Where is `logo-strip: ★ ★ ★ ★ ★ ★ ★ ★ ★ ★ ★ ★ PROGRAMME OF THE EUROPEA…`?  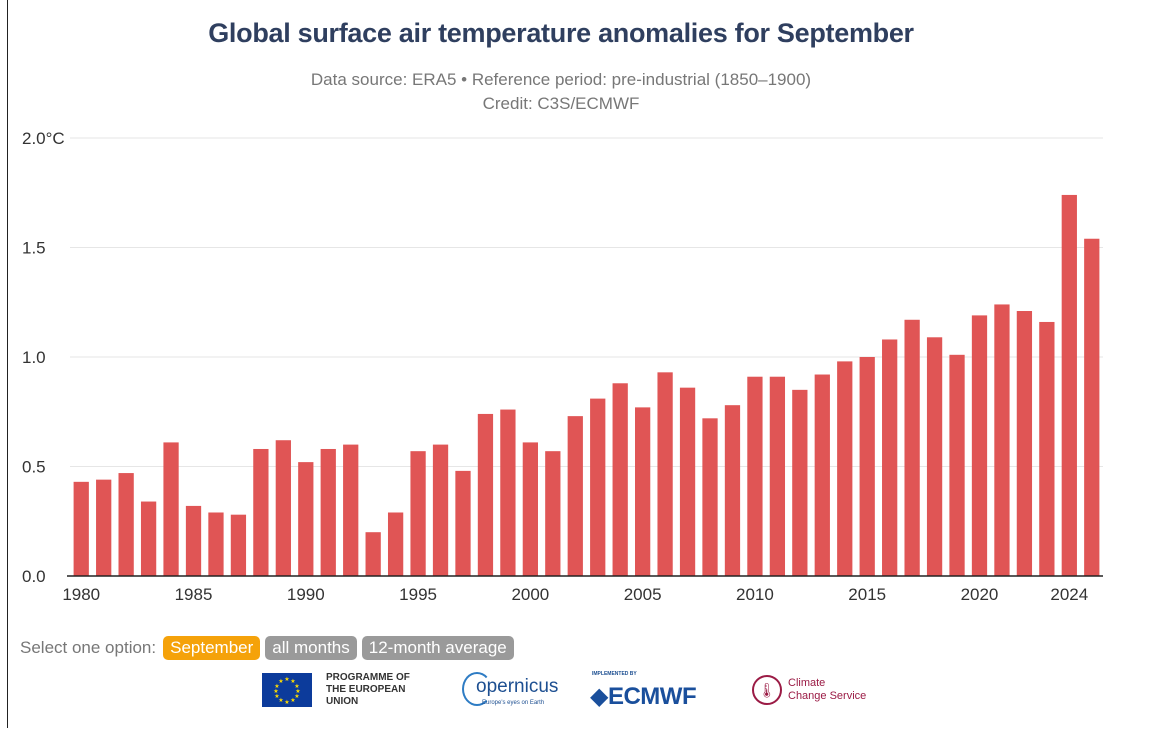 logo-strip: ★ ★ ★ ★ ★ ★ ★ ★ ★ ★ ★ ★ PROGRAMME OF THE EUROPEA… is located at coordinates (567, 690).